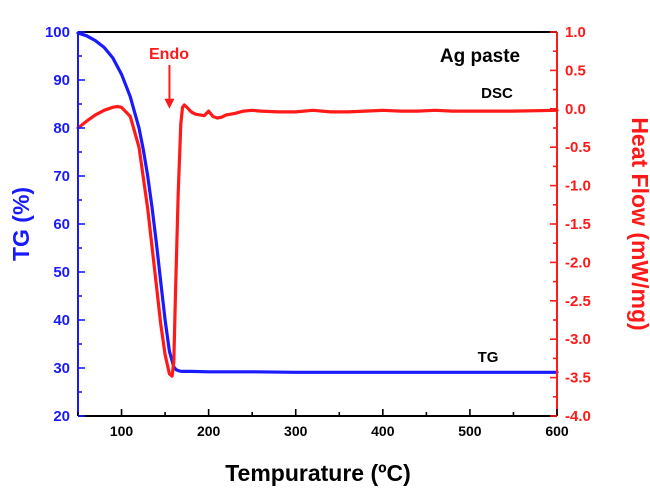 Image resolution: width=650 pixels, height=496 pixels. I want to click on x-tick-label: 600, so click(557, 431).